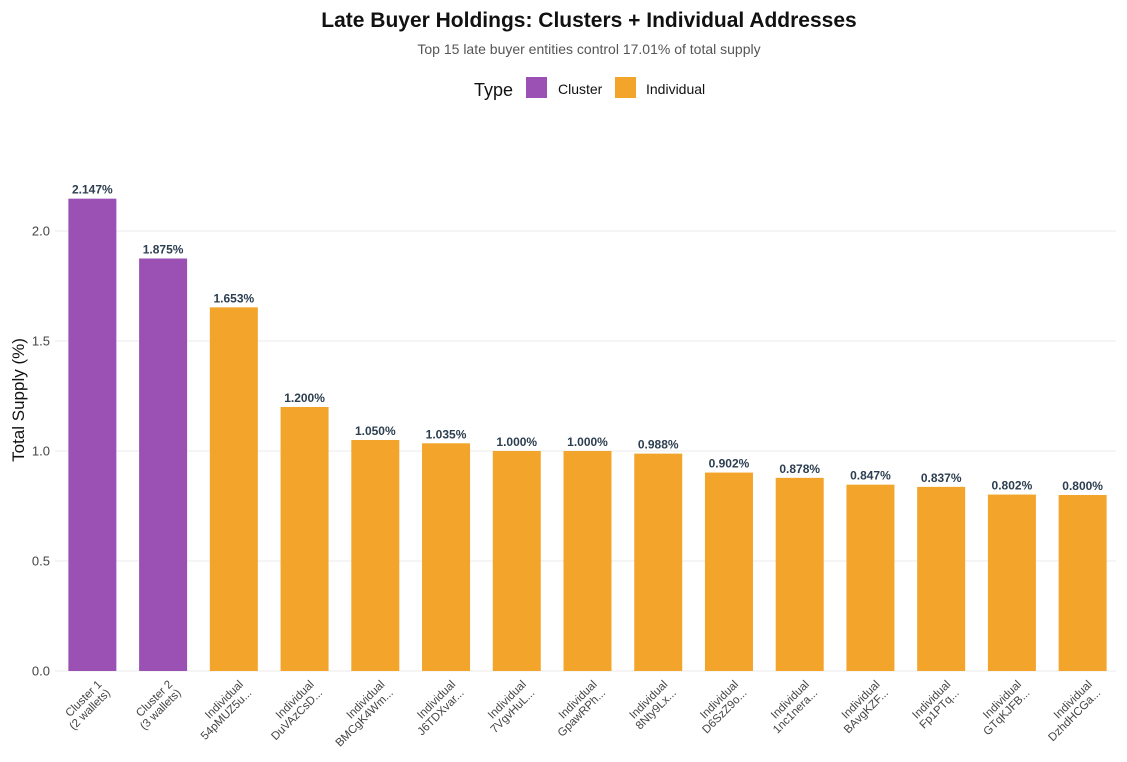 The width and height of the screenshot is (1127, 762). Describe the element at coordinates (41, 341) in the screenshot. I see `y-tick-label: 1.5` at that location.